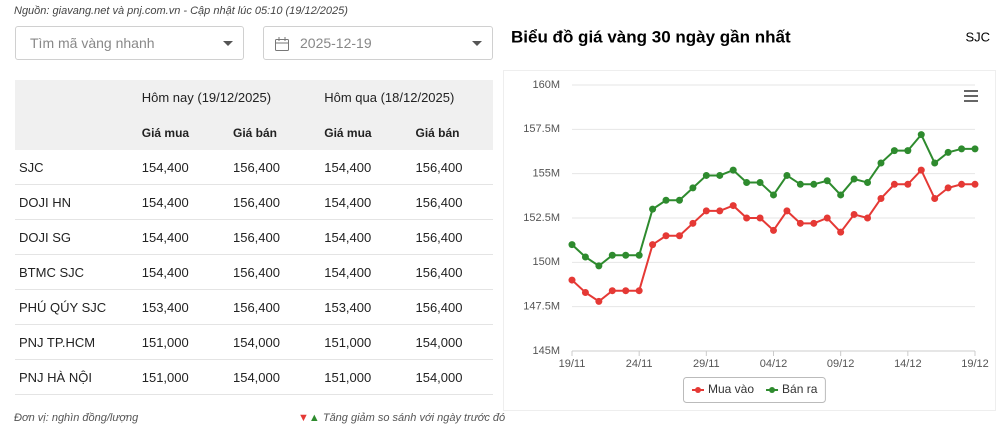  I want to click on unit-note: Đơn vị: nghìn đồng/lượng, so click(76, 418).